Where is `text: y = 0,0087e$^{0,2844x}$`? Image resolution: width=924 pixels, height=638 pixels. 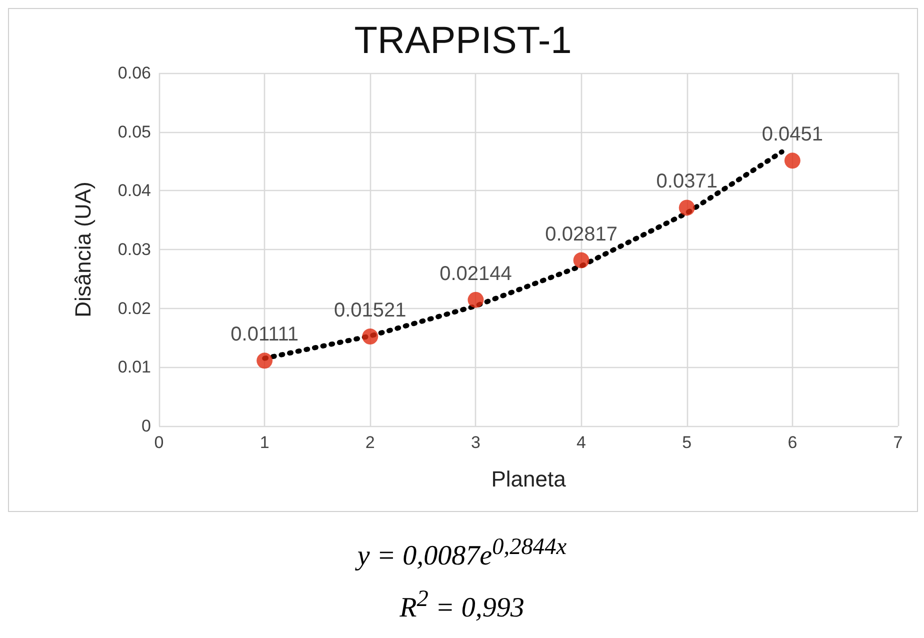 text: y = 0,0087e$^{0,2844x}$ is located at coordinates (461, 553).